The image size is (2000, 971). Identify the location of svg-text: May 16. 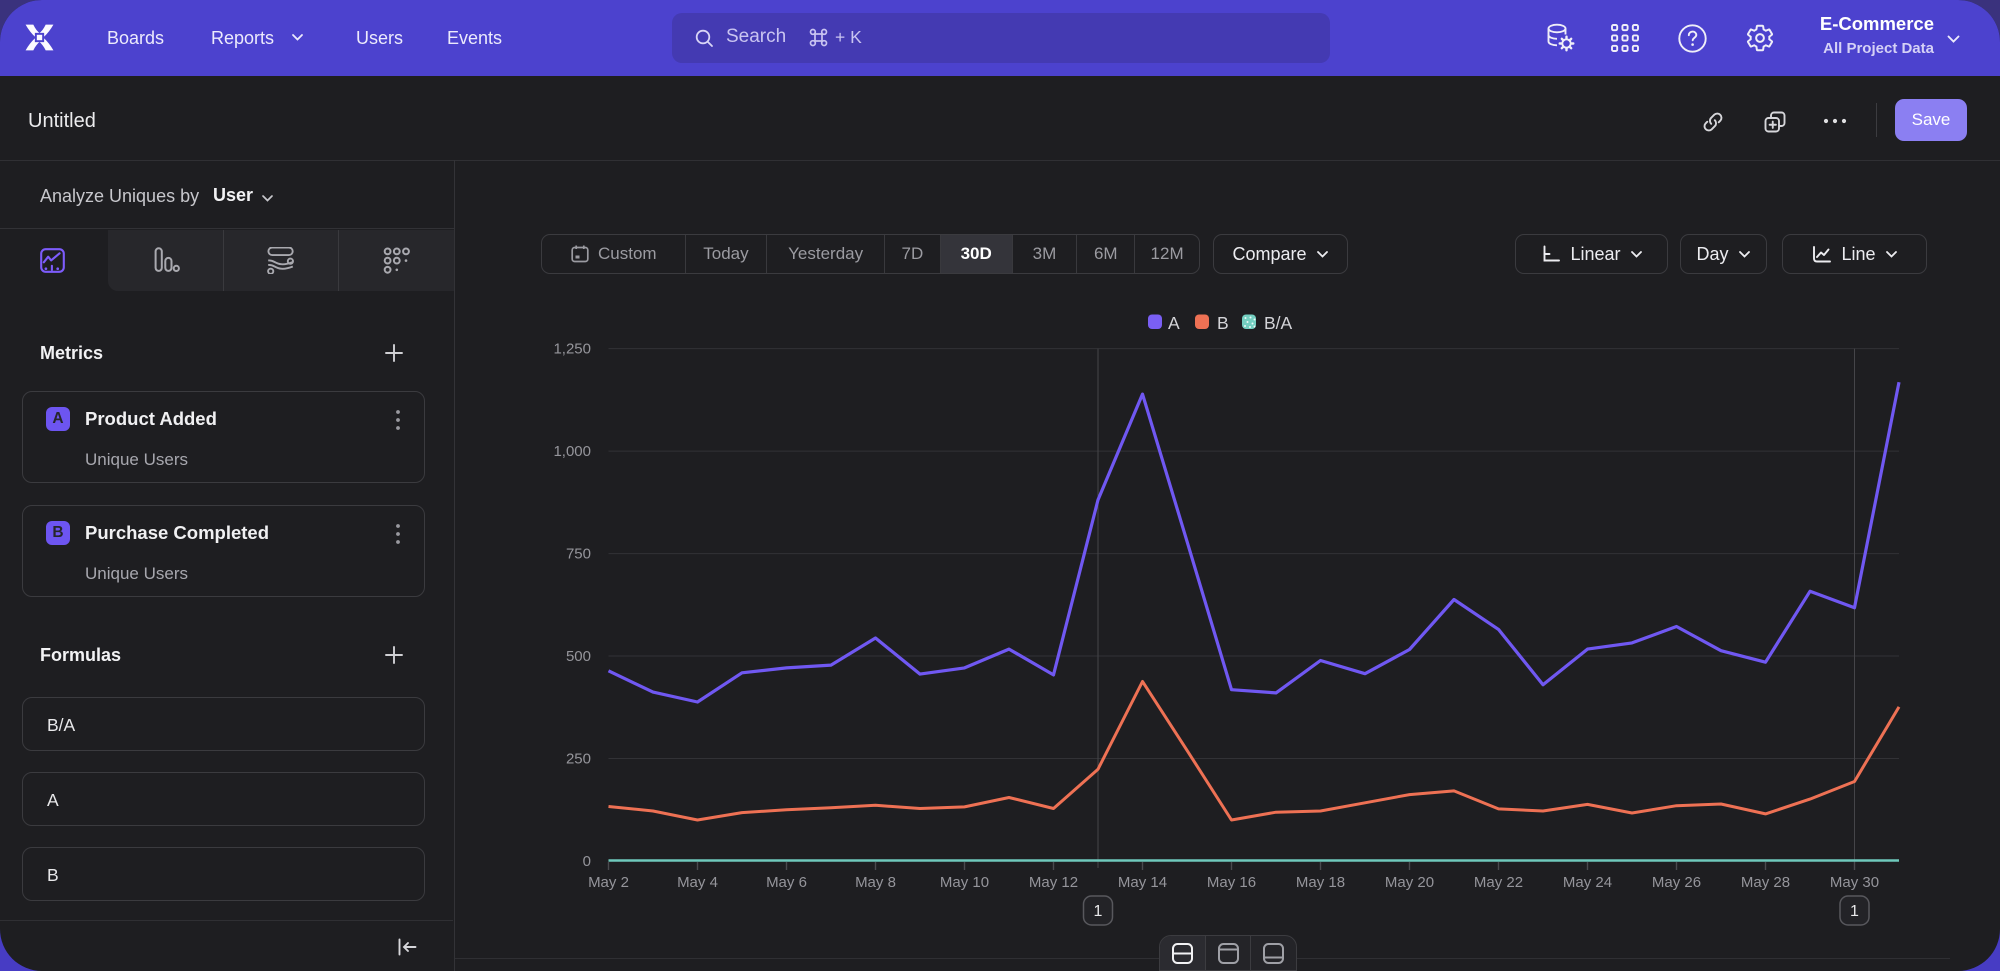
(1231, 882).